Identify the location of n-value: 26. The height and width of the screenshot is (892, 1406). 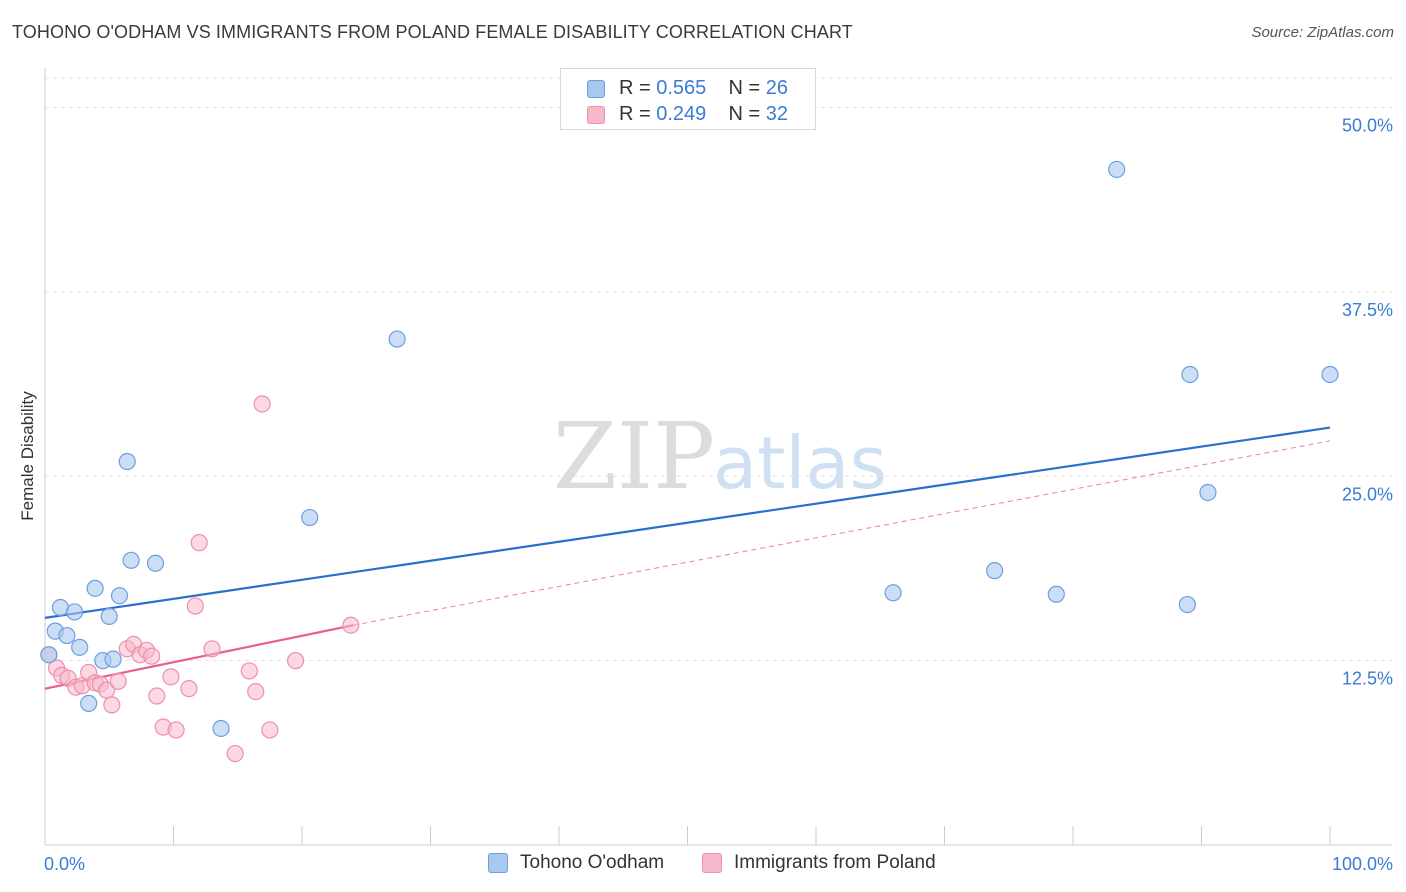
(777, 88).